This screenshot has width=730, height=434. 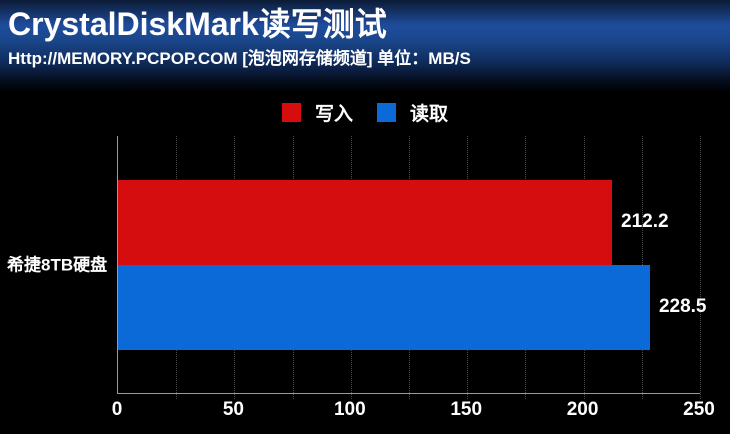 What do you see at coordinates (682, 306) in the screenshot?
I see `bar-value-label-read: 228.5` at bounding box center [682, 306].